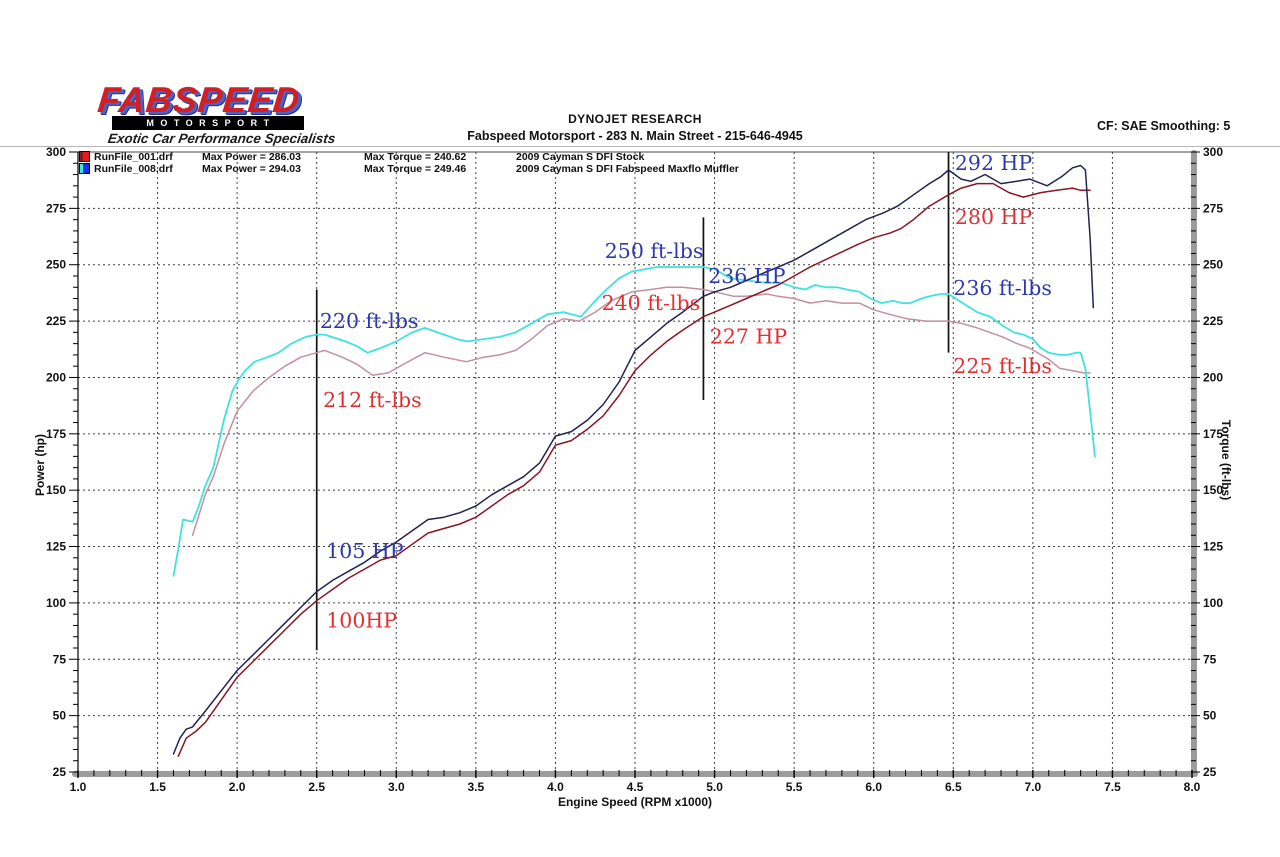 This screenshot has width=1280, height=857. What do you see at coordinates (133, 156) in the screenshot?
I see `stock-run-file: RunFile_001.drf` at bounding box center [133, 156].